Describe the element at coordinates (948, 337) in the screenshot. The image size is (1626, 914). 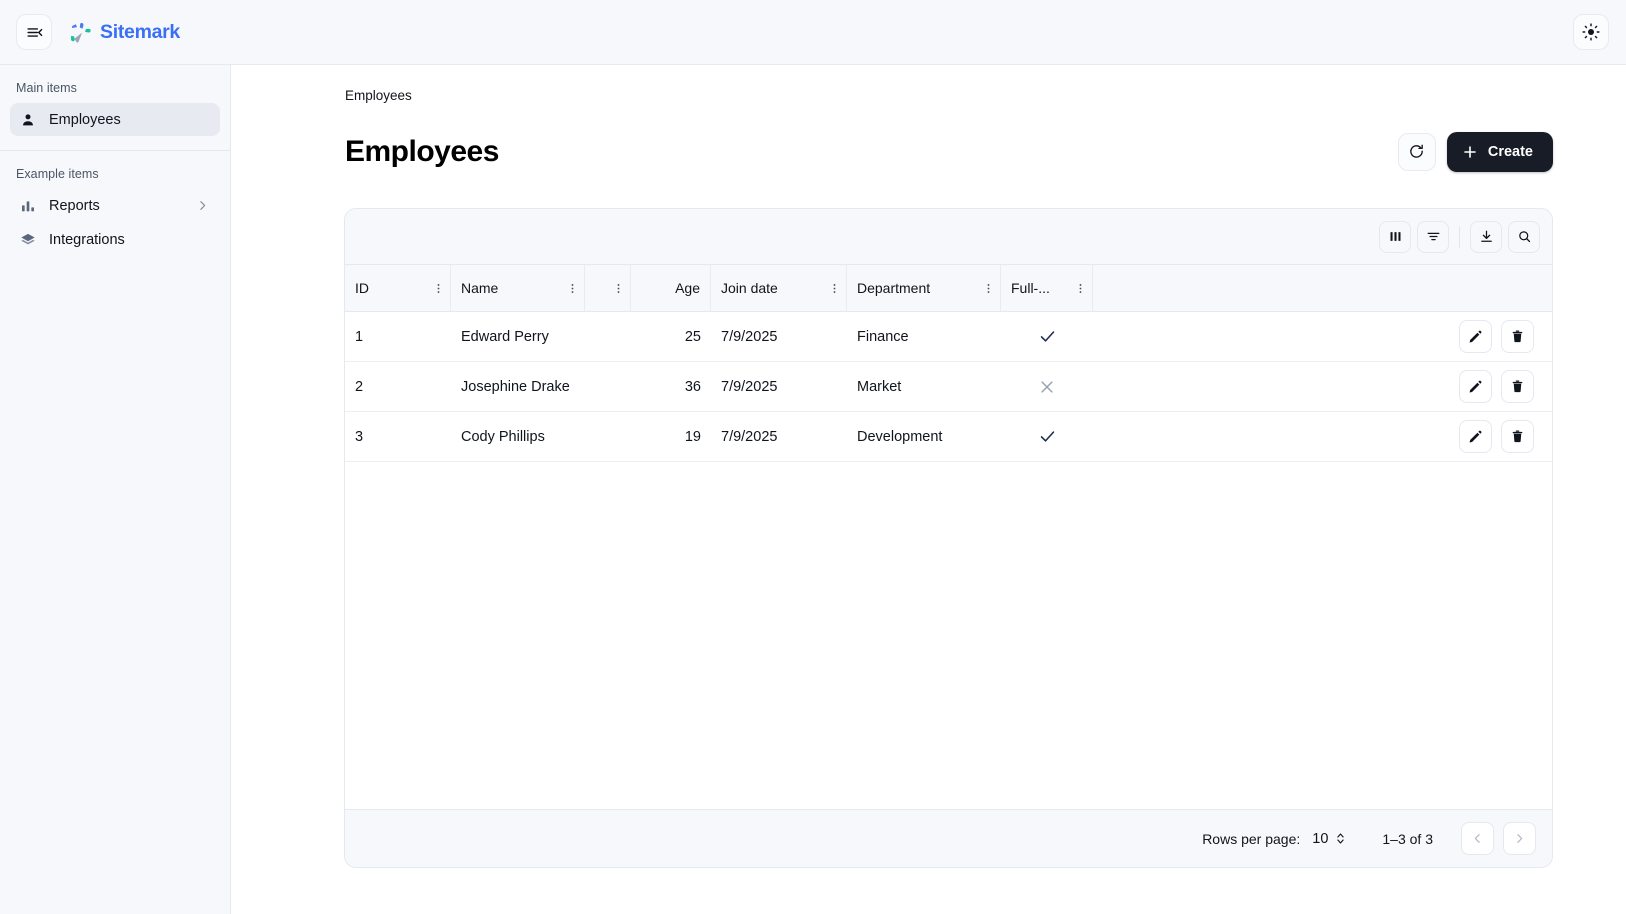
I see `table-row: 1 Edward Perry 25 7/9/2025 Finance` at that location.